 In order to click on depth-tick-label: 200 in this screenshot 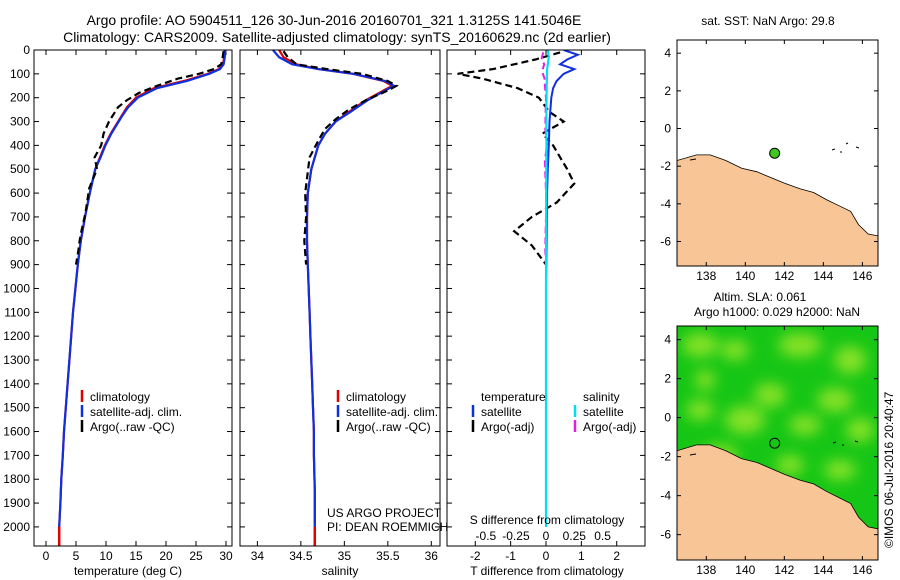, I will do `click(20, 98)`.